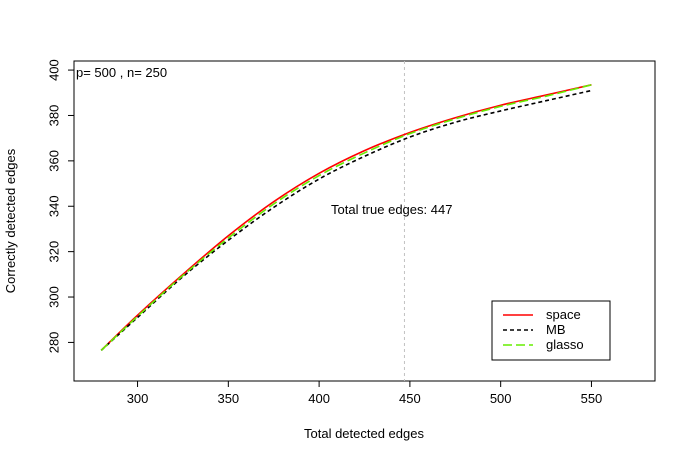 This screenshot has width=692, height=457. What do you see at coordinates (228, 398) in the screenshot?
I see `x-tick-label: 350` at bounding box center [228, 398].